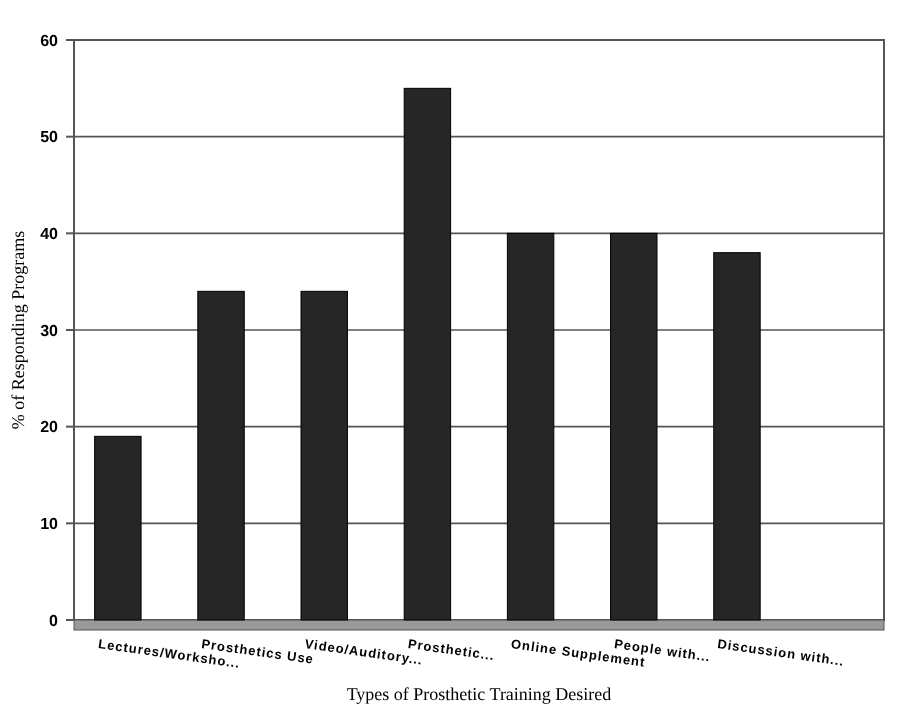  I want to click on y-tick-label: 50, so click(50, 137).